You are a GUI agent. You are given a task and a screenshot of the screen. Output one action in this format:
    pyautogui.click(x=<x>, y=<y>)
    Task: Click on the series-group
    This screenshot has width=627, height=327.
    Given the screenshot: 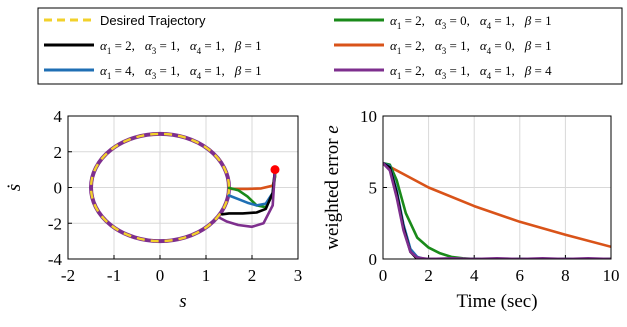 What is the action you would take?
    pyautogui.click(x=183, y=187)
    